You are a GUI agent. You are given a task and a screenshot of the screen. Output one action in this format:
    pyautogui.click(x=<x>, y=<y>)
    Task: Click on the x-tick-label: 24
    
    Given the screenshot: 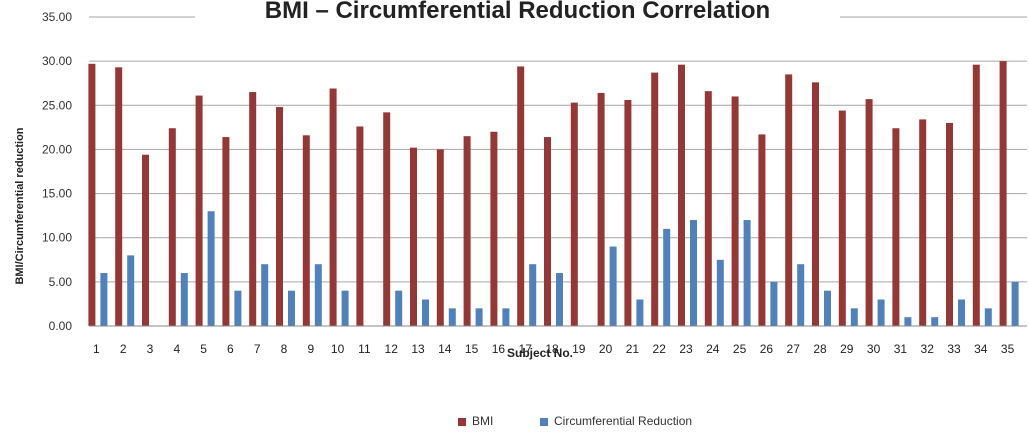 What is the action you would take?
    pyautogui.click(x=713, y=349)
    